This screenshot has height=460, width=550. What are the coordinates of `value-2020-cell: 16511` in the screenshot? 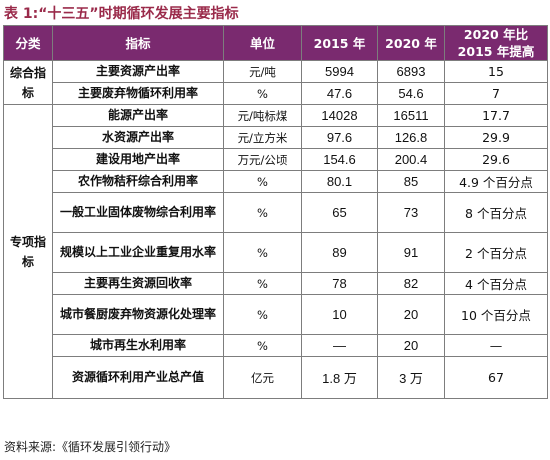 It's located at (411, 115).